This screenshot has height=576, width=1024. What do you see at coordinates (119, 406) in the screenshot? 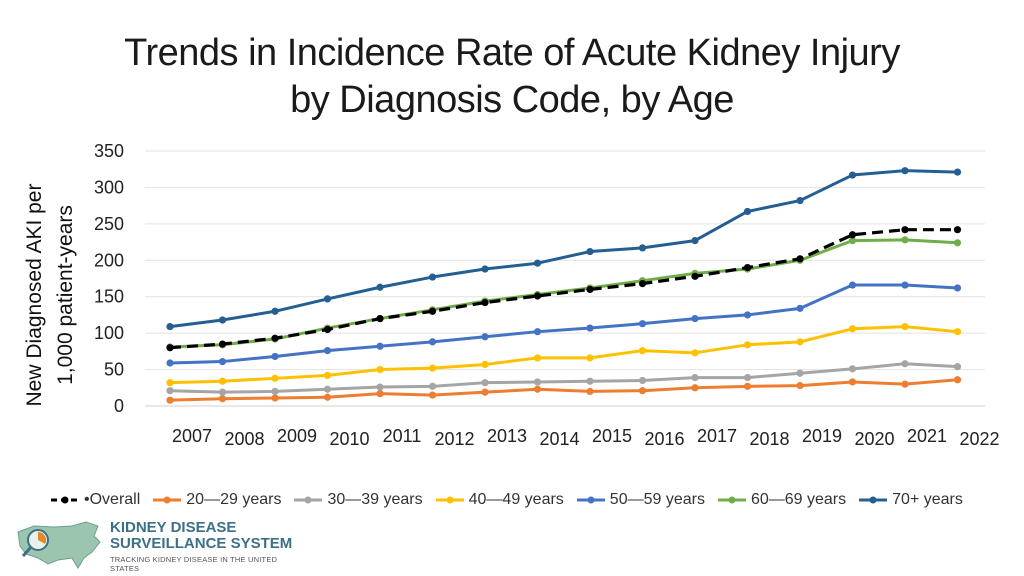
I see `y-tick-label: 0` at bounding box center [119, 406].